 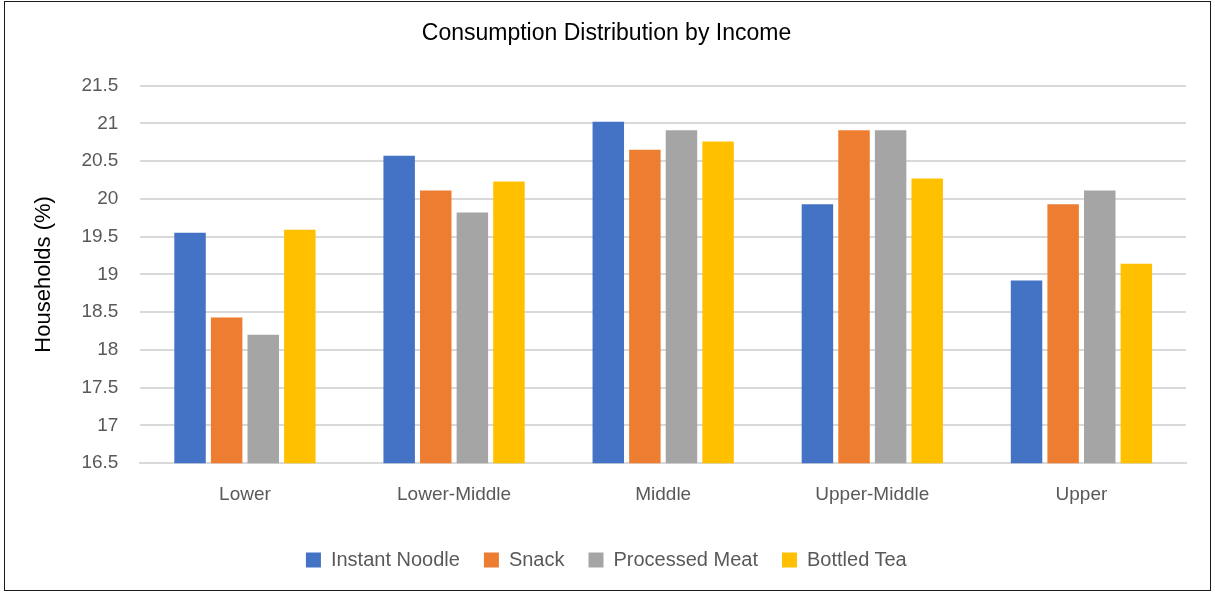 What do you see at coordinates (108, 349) in the screenshot?
I see `y-tick-label: 18` at bounding box center [108, 349].